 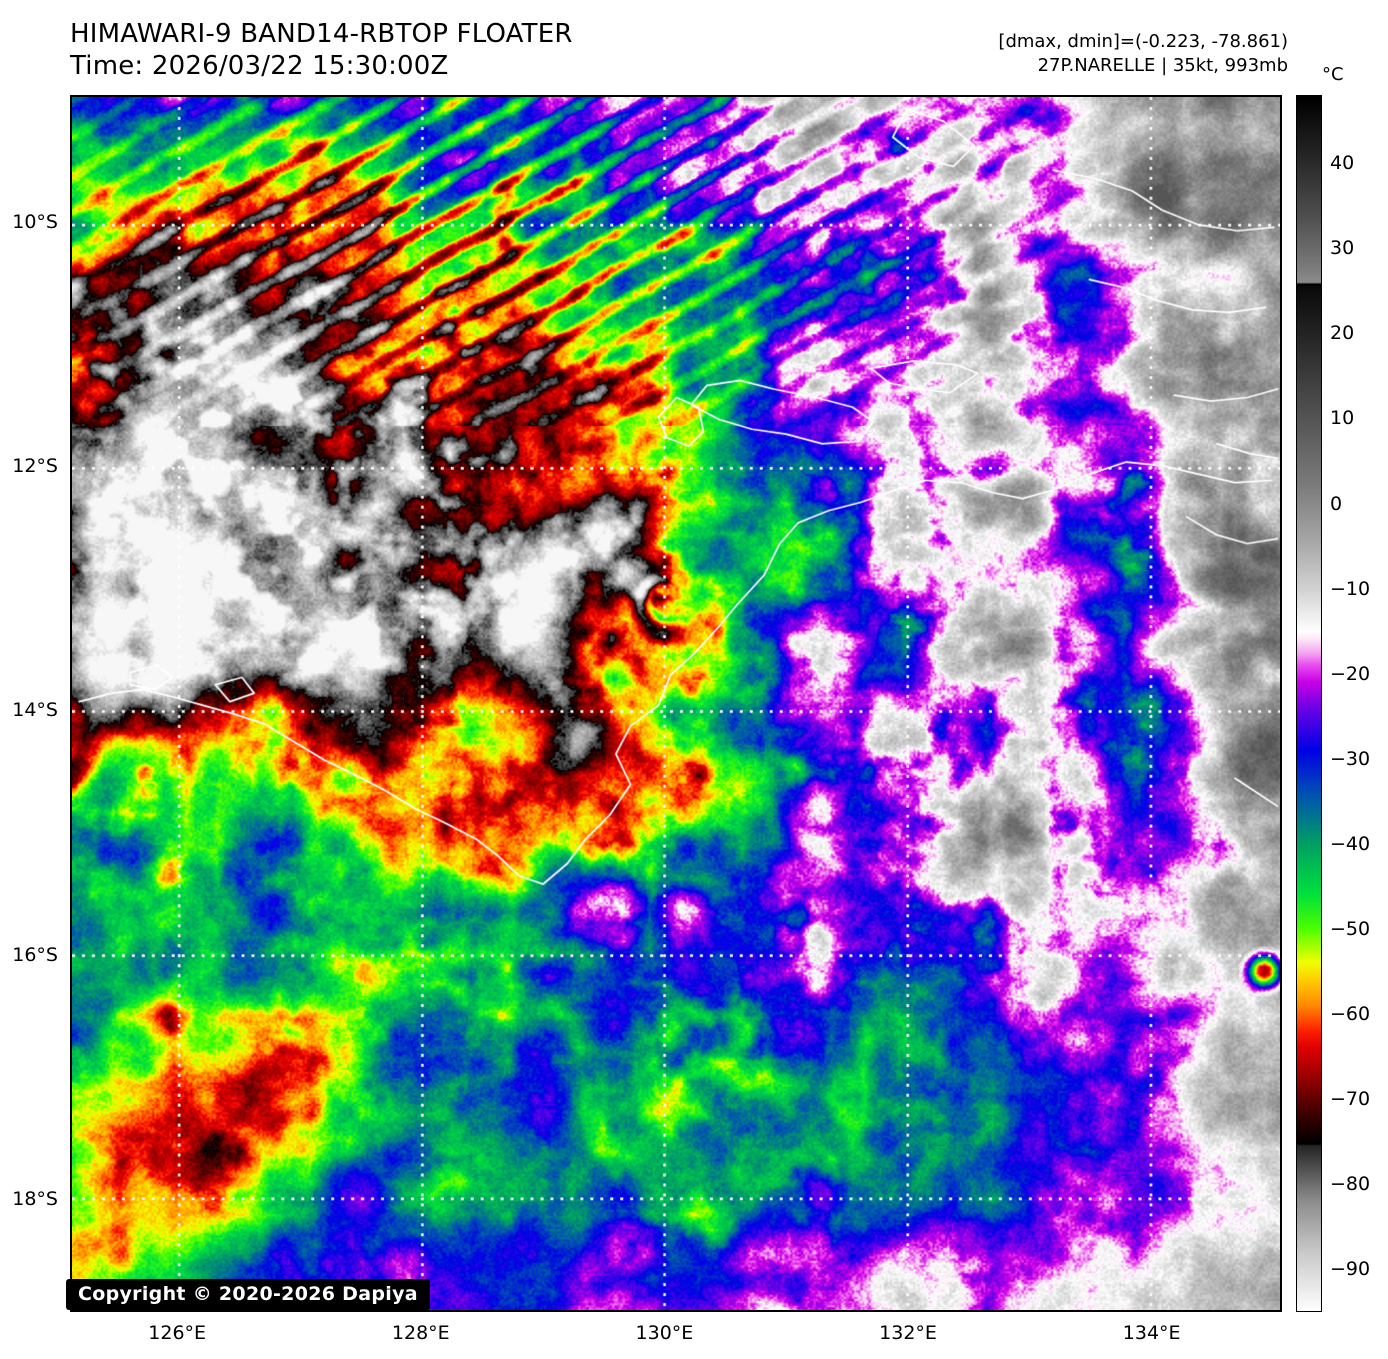 I want to click on copyright-badge: Copyright © 2020-2026 Dapiya, so click(x=248, y=1294).